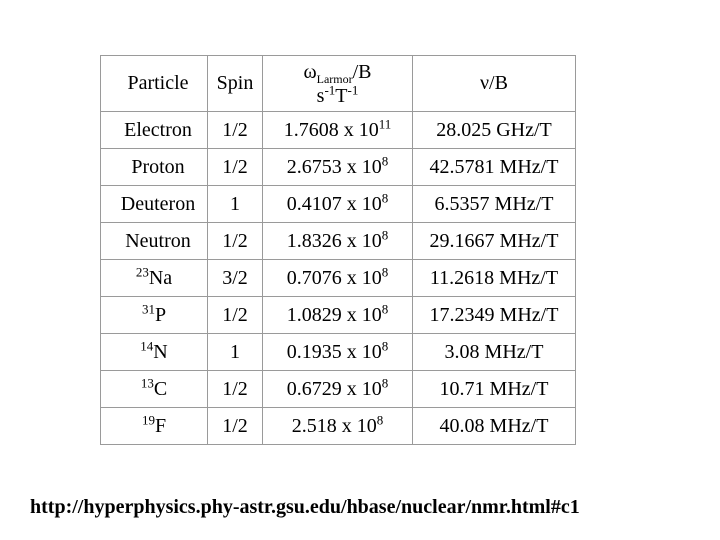  What do you see at coordinates (494, 315) in the screenshot?
I see `nu-cell: 17.2349 MHz/T` at bounding box center [494, 315].